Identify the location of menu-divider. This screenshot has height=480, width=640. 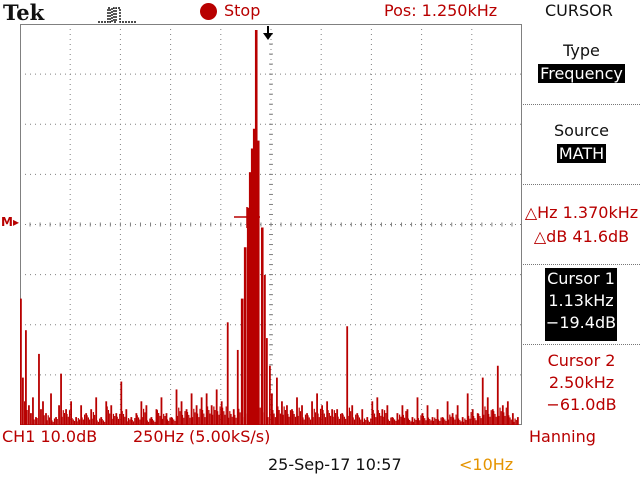
(581, 264).